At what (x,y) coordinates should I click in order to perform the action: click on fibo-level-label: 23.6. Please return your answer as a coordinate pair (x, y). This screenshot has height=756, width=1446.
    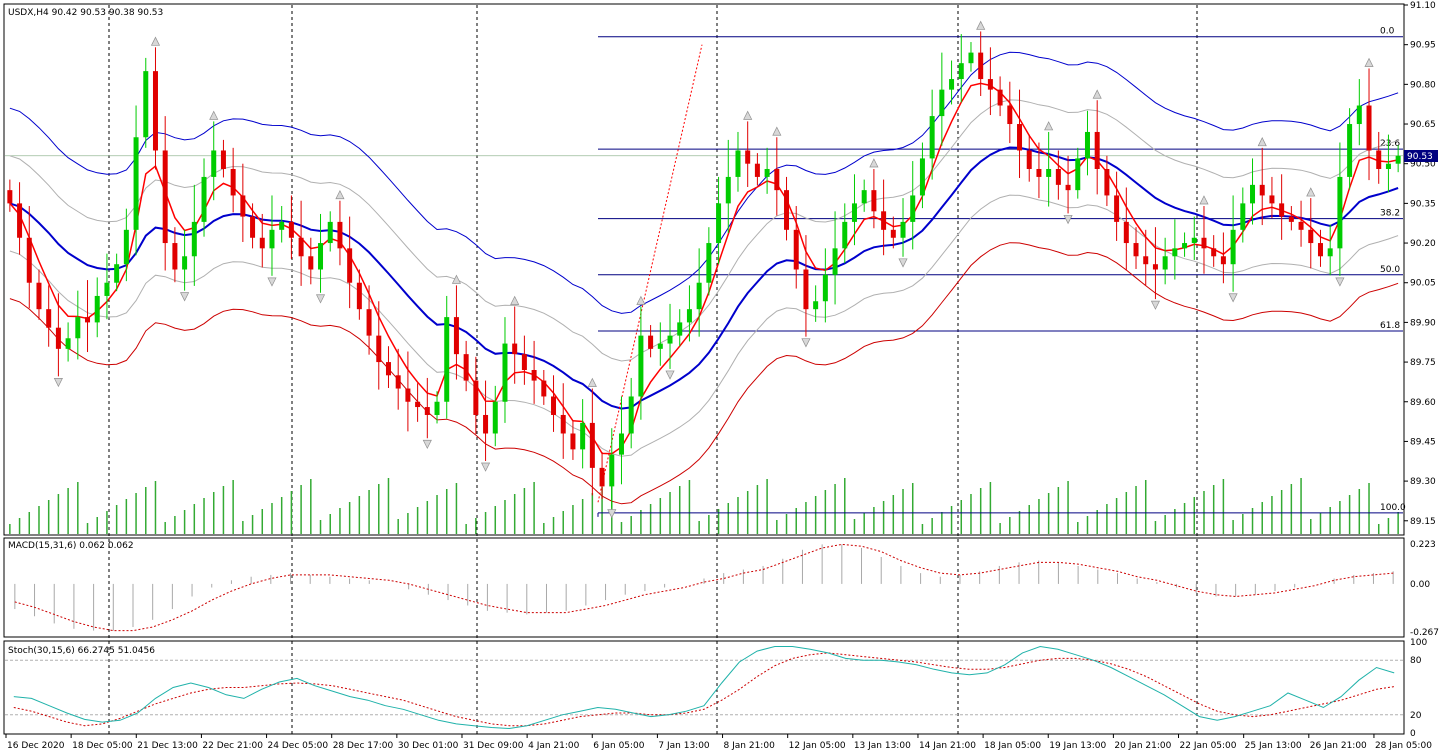
    Looking at the image, I should click on (1390, 144).